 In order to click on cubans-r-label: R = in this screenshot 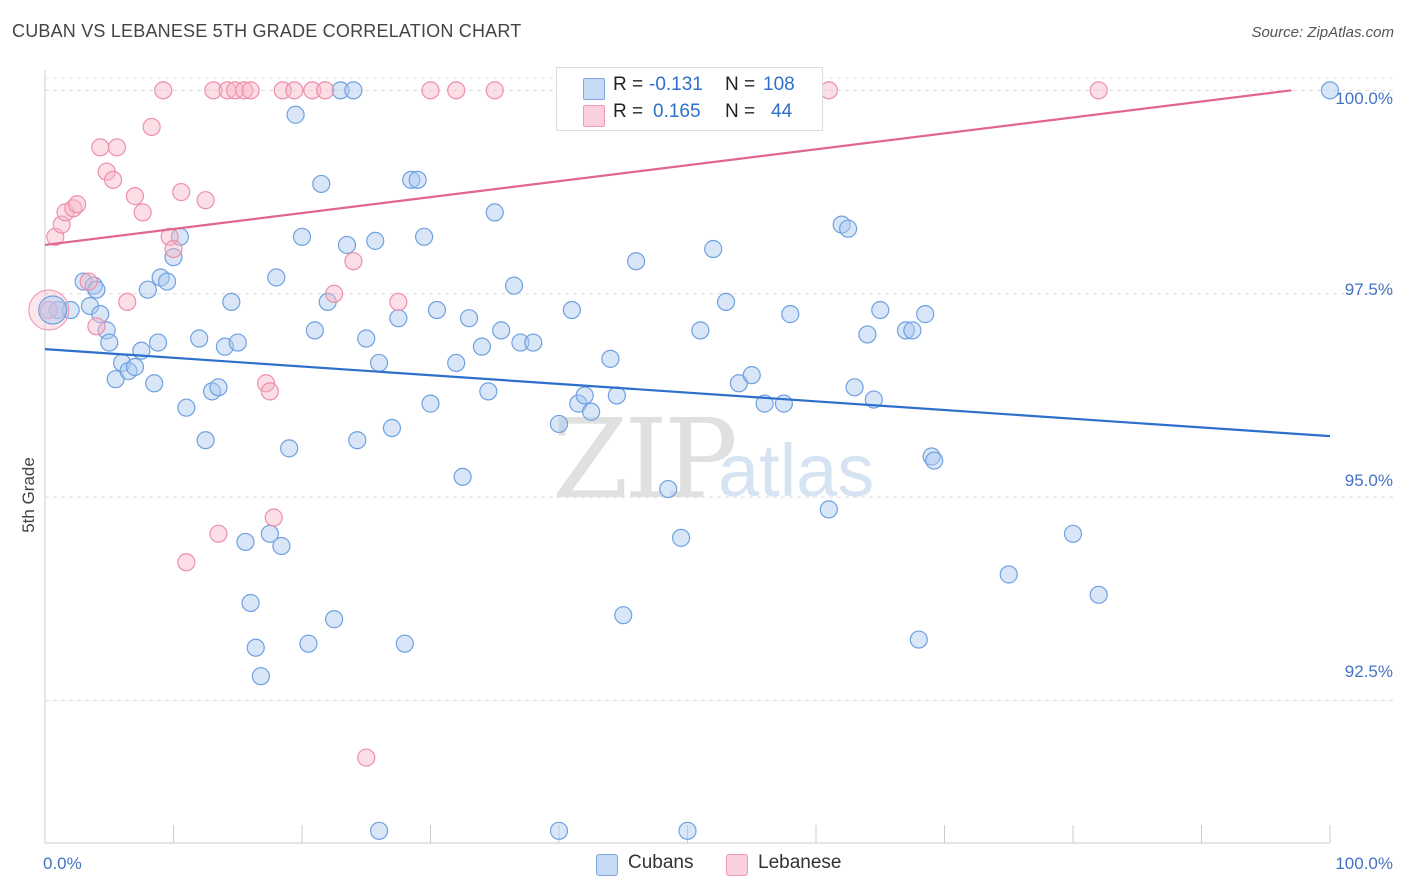, I will do `click(628, 84)`.